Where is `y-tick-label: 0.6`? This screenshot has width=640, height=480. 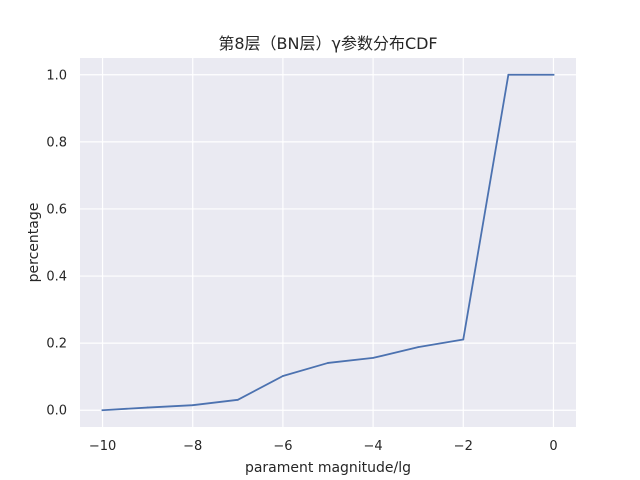 y-tick-label: 0.6 is located at coordinates (56, 209).